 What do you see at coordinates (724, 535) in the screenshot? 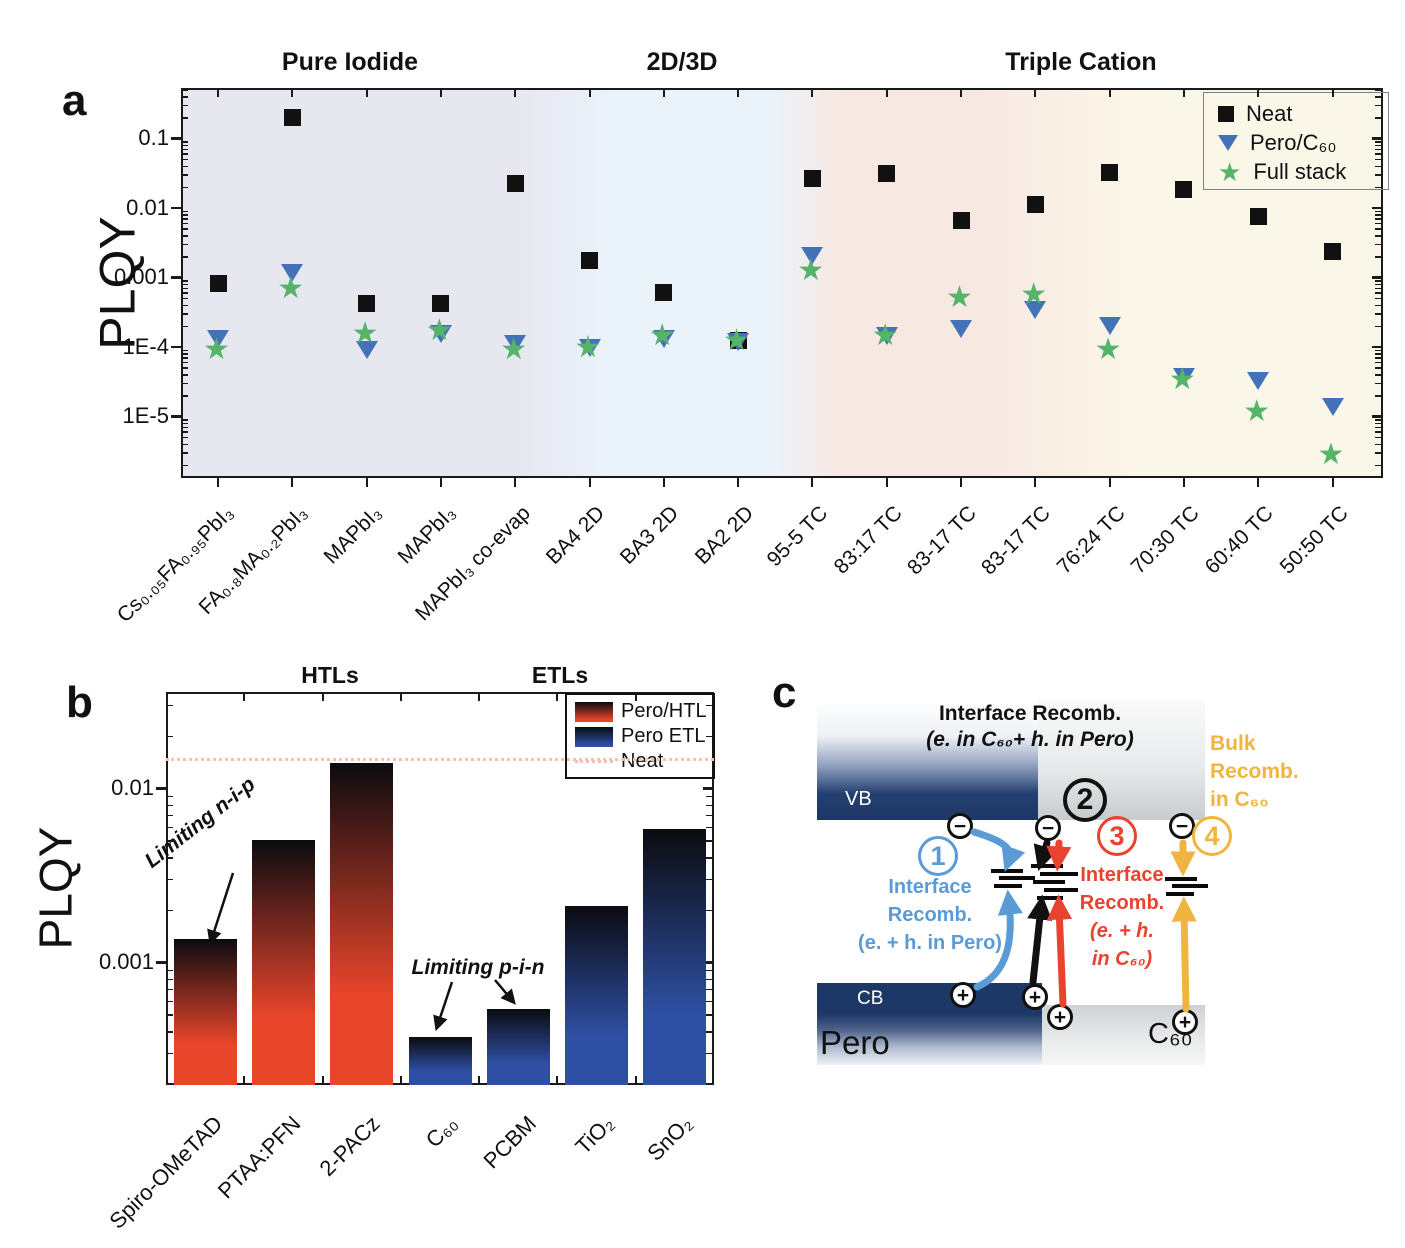
I see `x-category-label: BA2 2D` at bounding box center [724, 535].